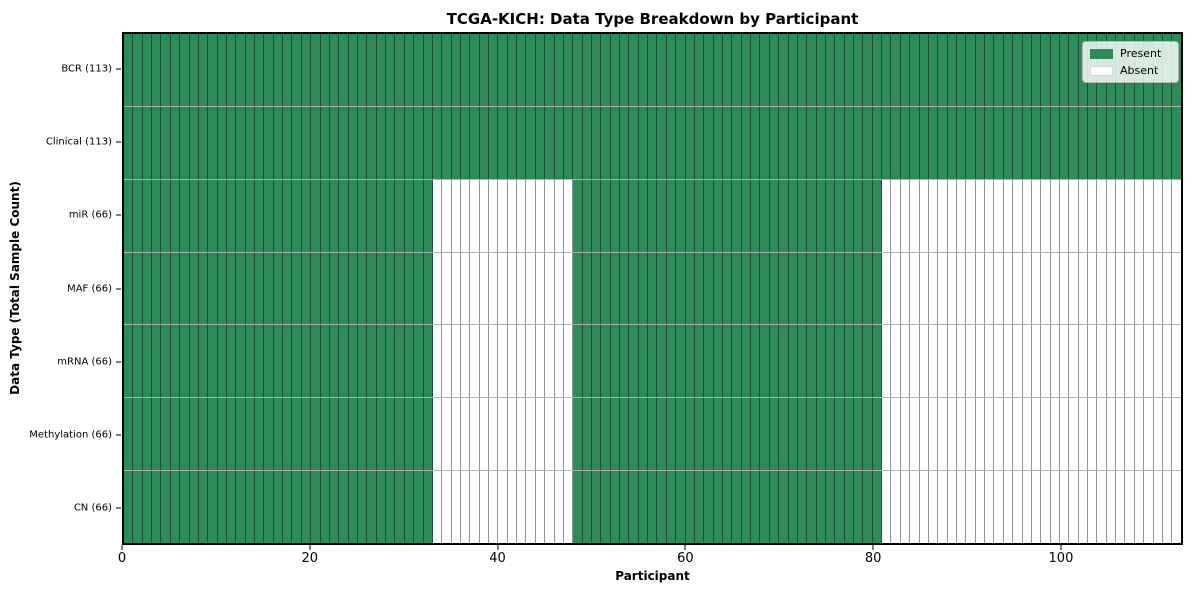  What do you see at coordinates (118, 508) in the screenshot?
I see `y-tick-mark` at bounding box center [118, 508].